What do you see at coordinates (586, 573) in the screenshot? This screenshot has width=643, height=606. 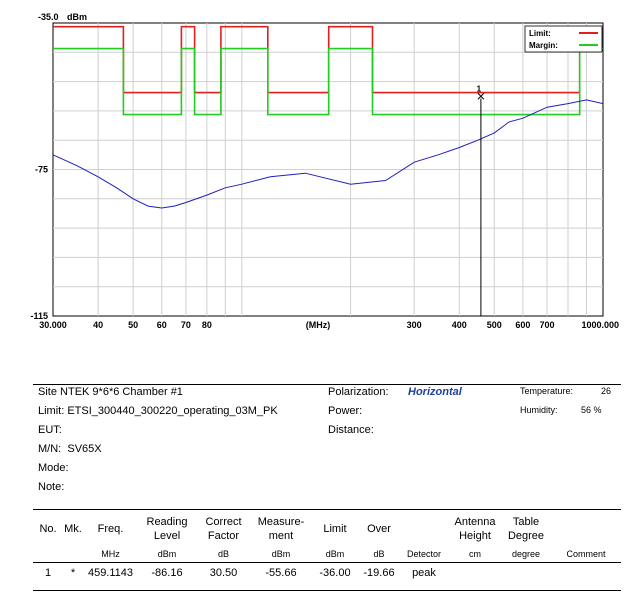 I see `cell-comment` at bounding box center [586, 573].